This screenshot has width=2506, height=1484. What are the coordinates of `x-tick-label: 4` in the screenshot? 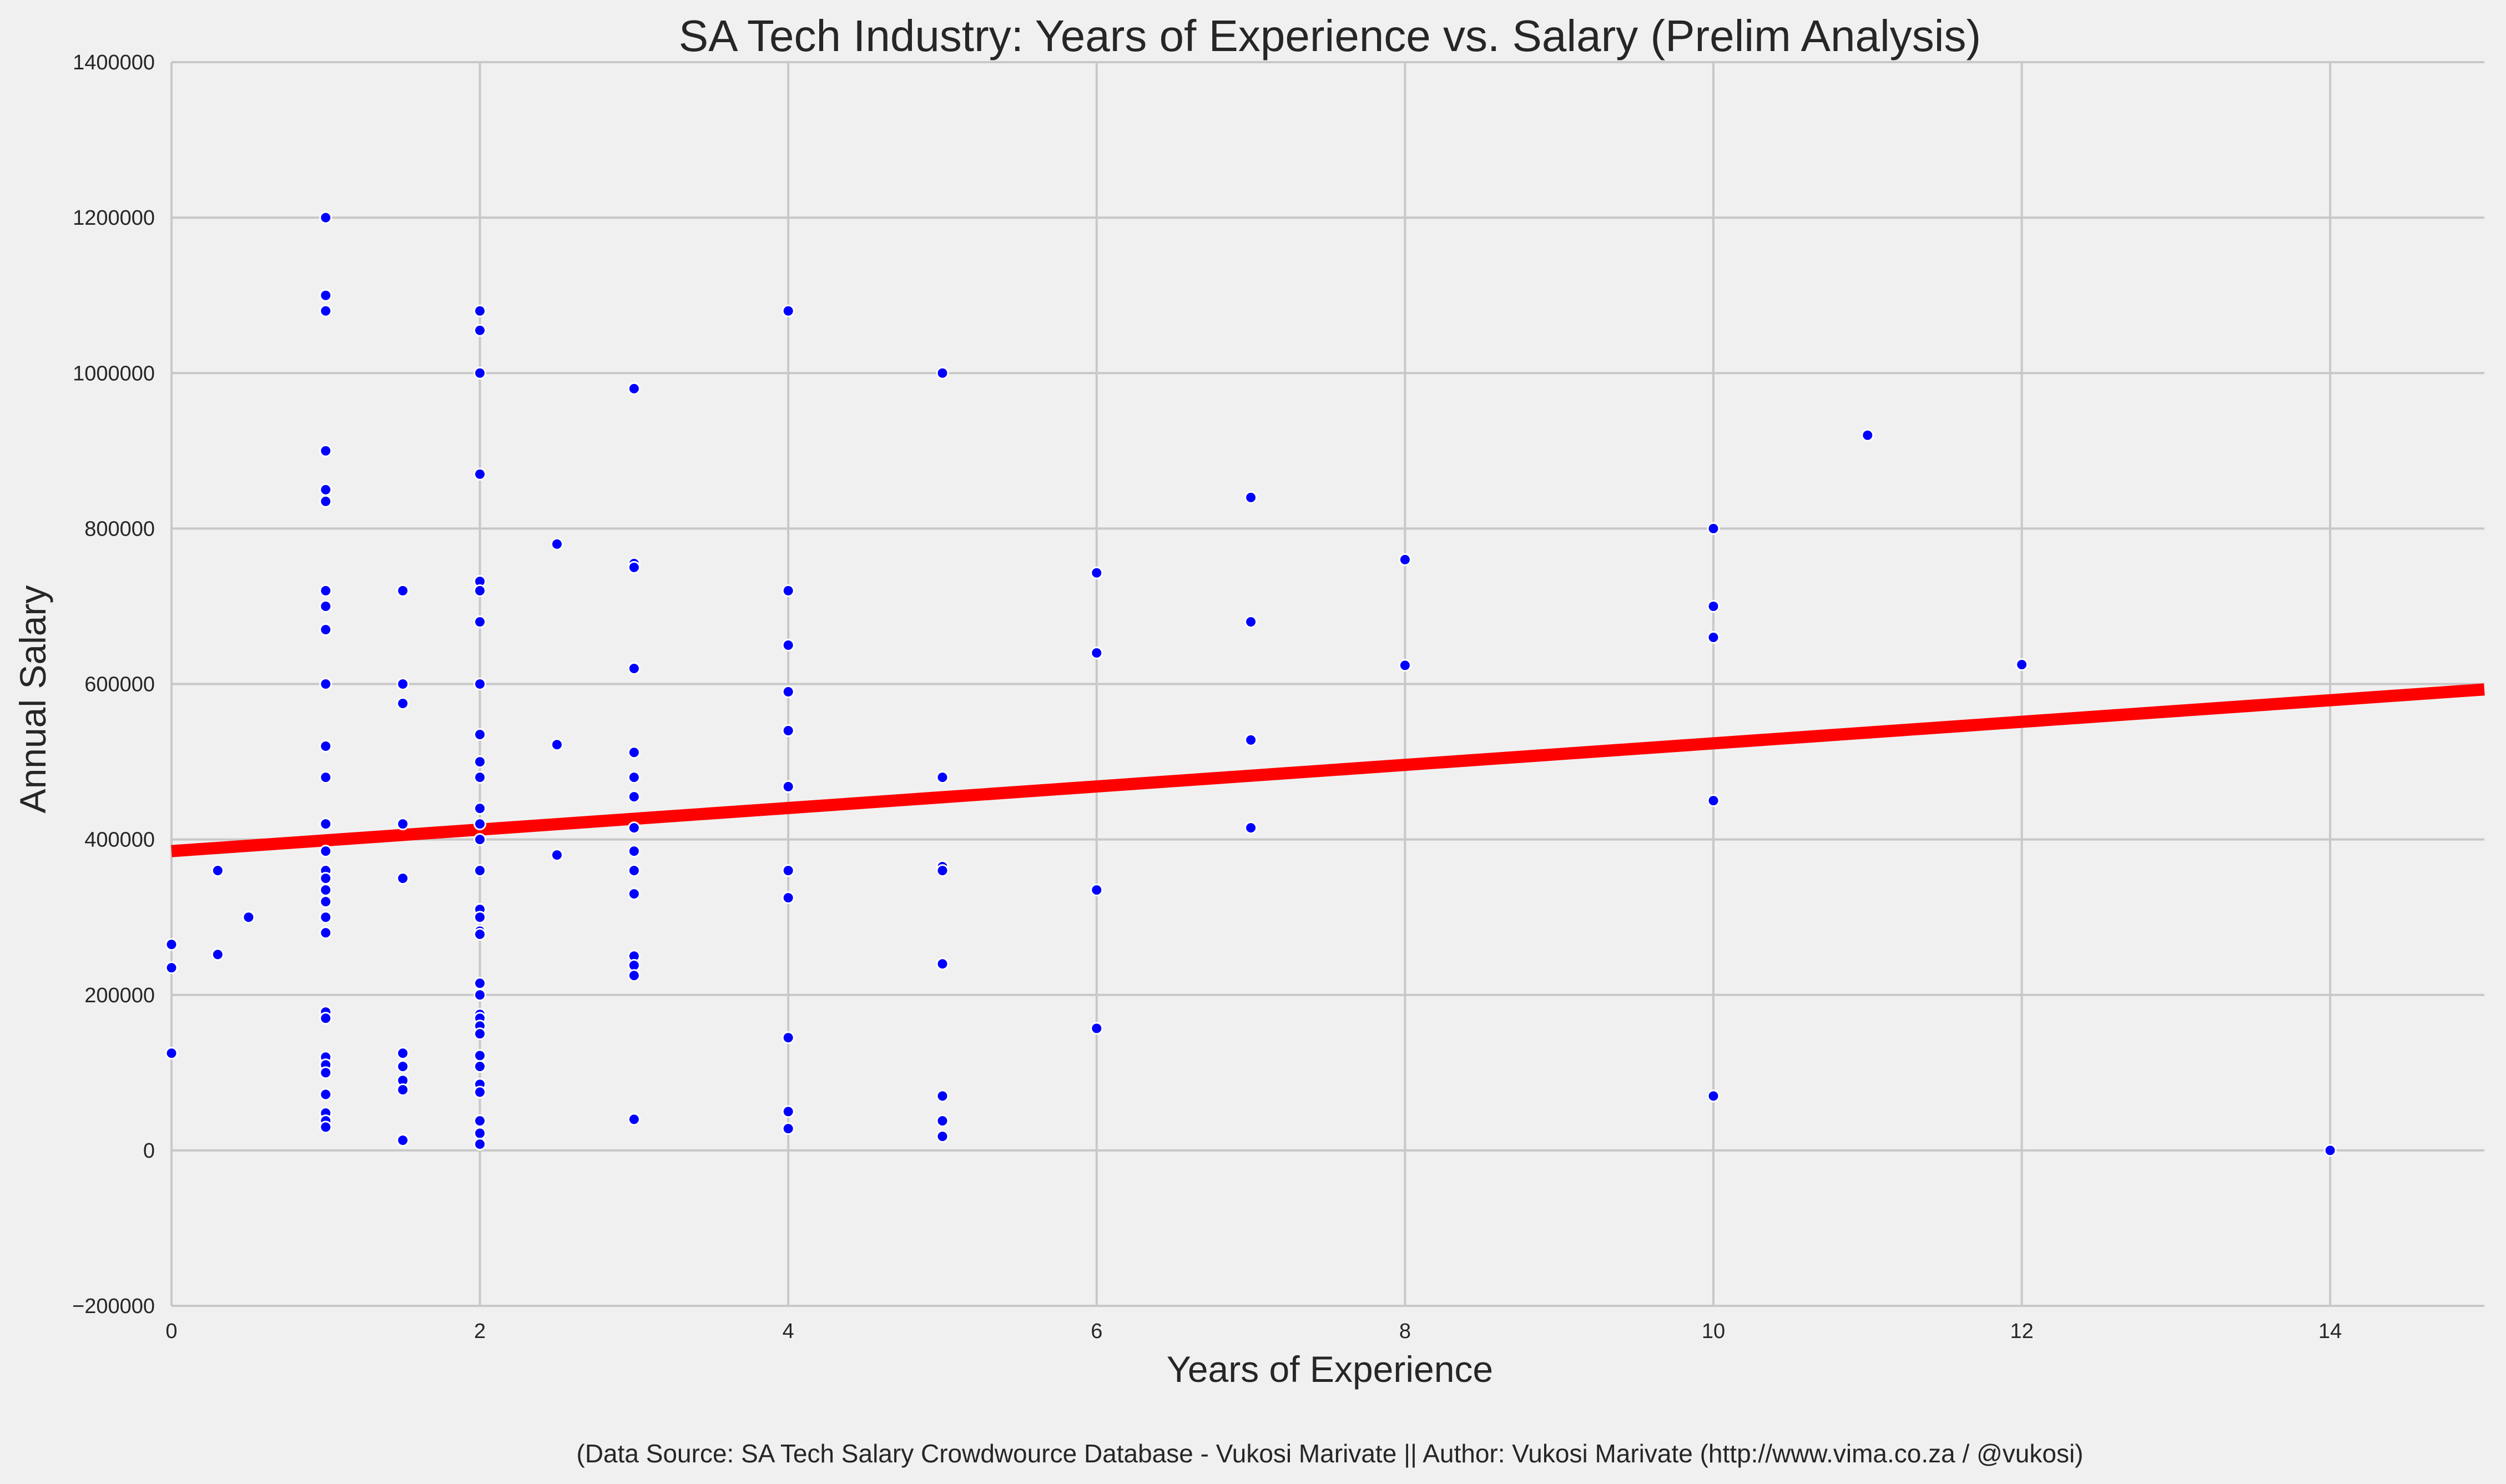 It's located at (788, 1331).